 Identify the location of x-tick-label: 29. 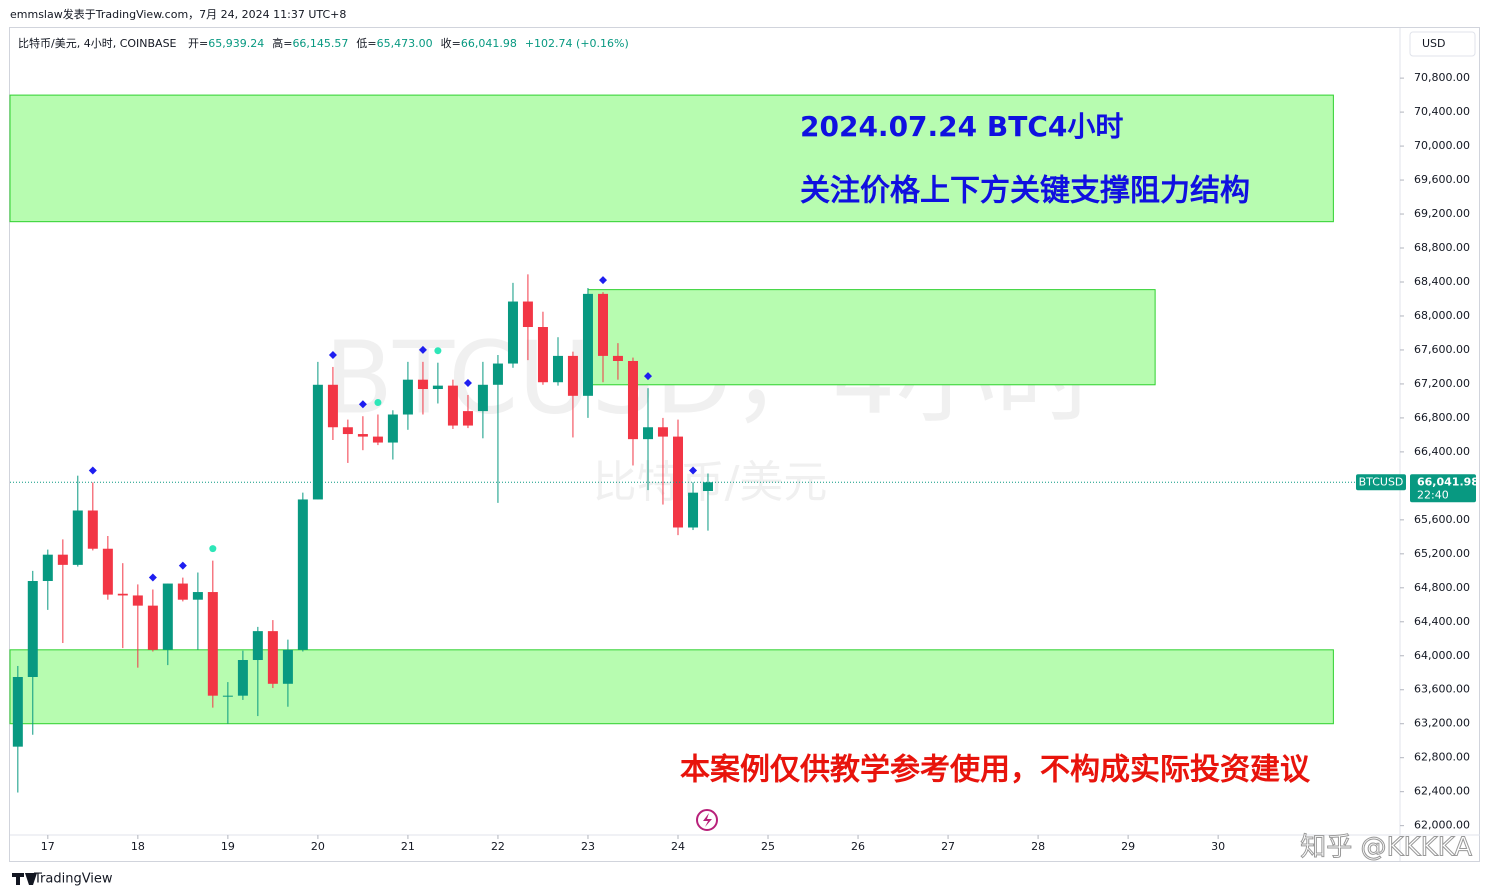
(1128, 846).